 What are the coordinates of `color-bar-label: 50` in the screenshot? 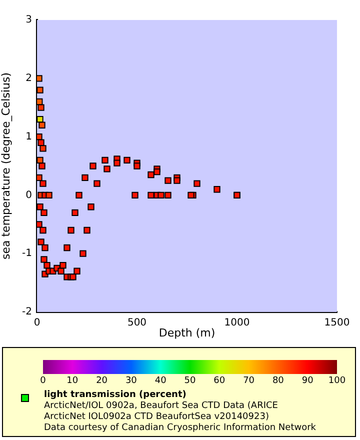 It's located at (190, 381).